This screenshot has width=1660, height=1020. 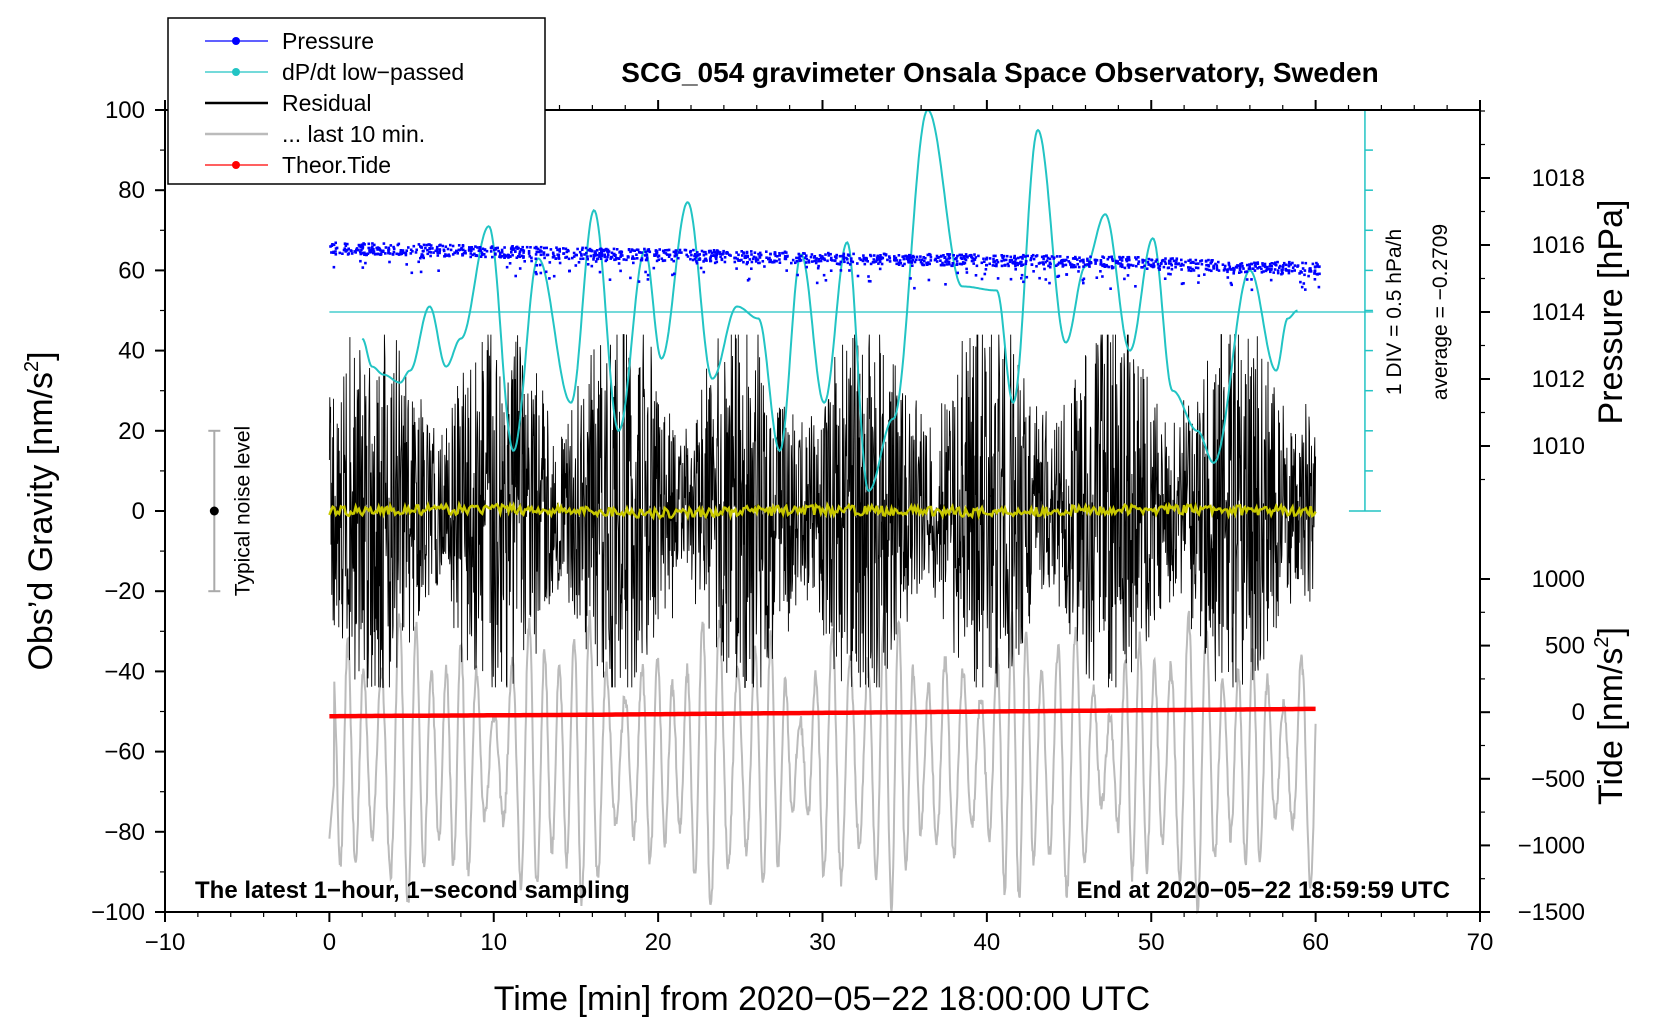 I want to click on average-annotation: average = −0.2709, so click(x=1440, y=312).